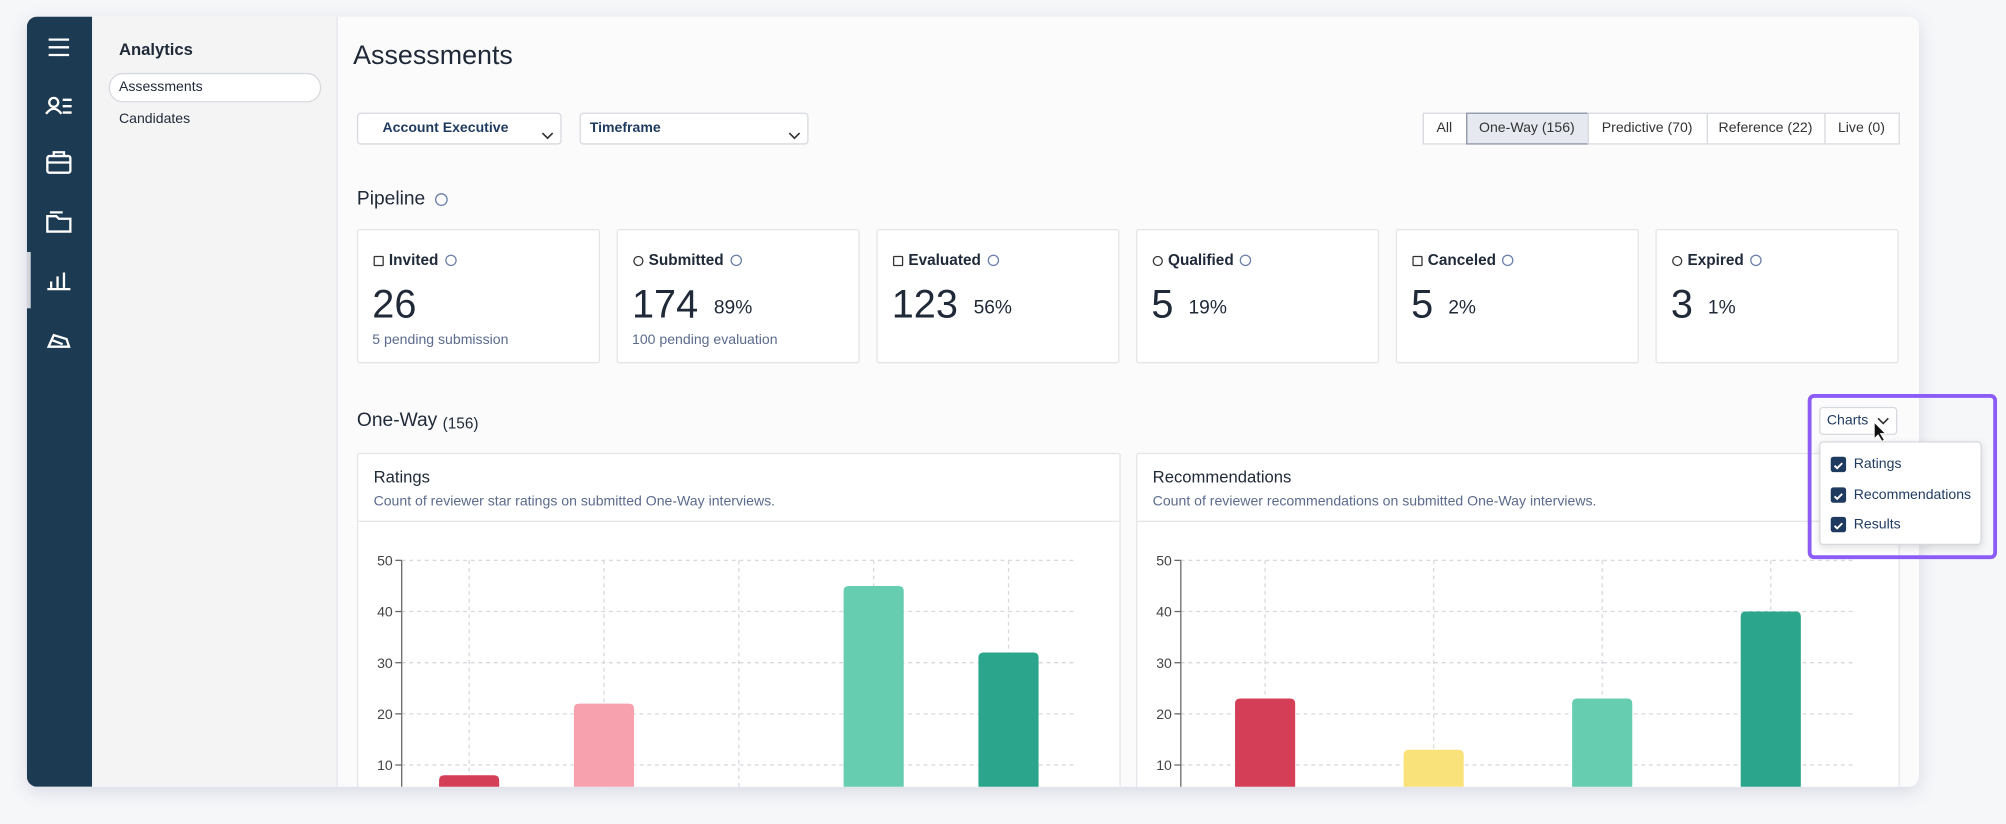 Image resolution: width=2006 pixels, height=824 pixels. Describe the element at coordinates (445, 128) in the screenshot. I see `filter-label: Account Executive` at that location.